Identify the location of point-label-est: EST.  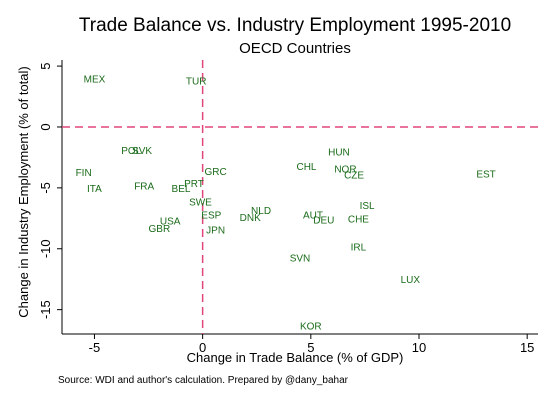
(485, 174).